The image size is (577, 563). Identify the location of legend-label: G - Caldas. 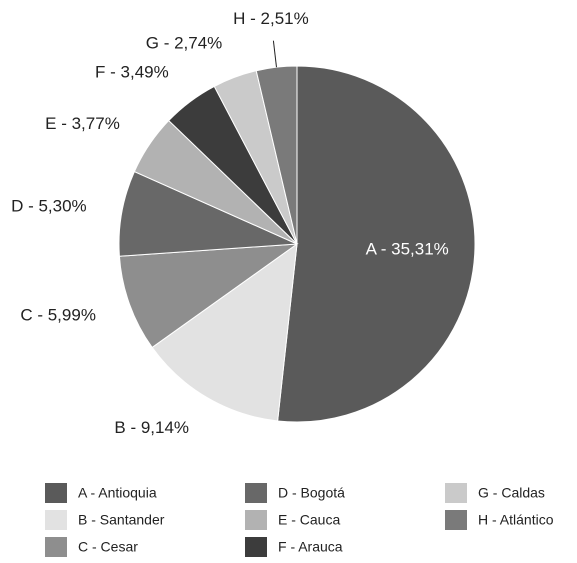
(511, 493).